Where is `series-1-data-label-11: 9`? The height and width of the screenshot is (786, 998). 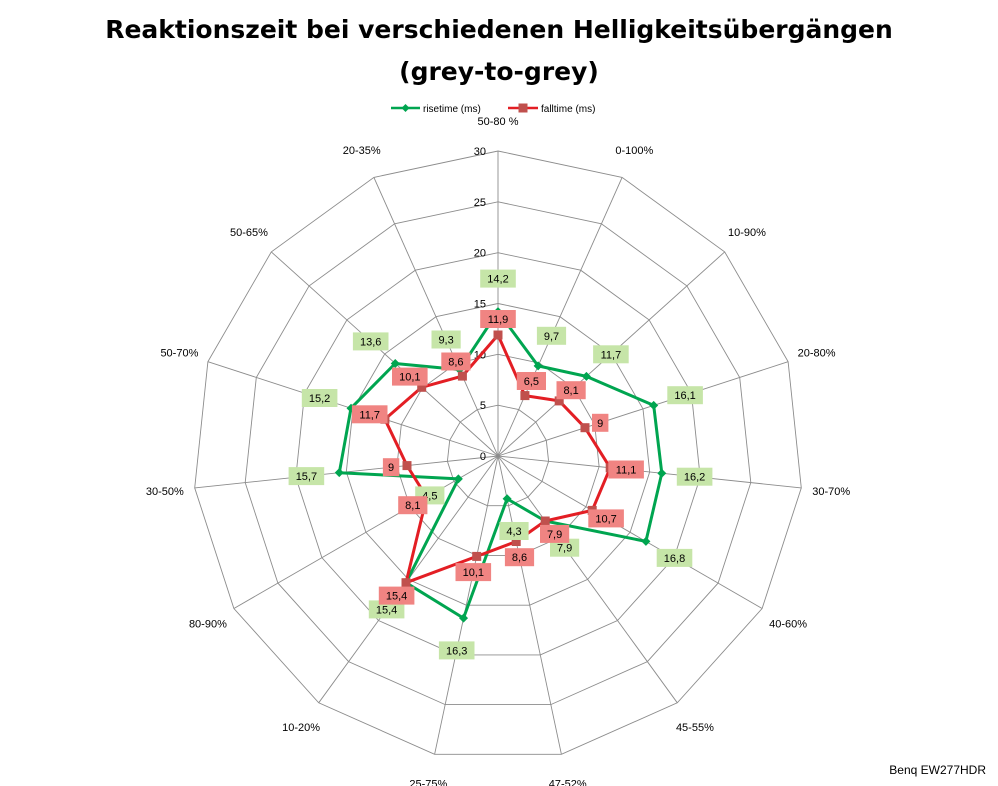 series-1-data-label-11: 9 is located at coordinates (391, 468).